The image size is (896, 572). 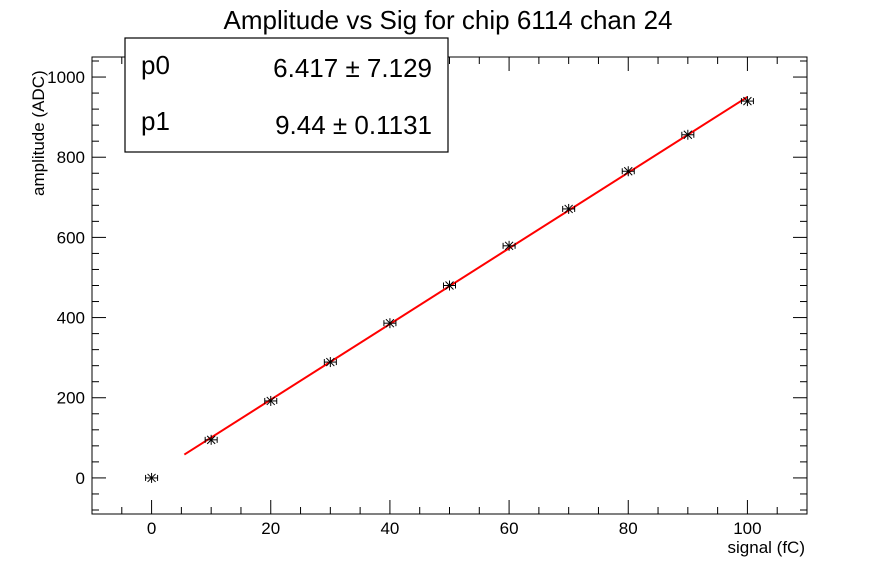 What do you see at coordinates (151, 528) in the screenshot?
I see `x-tick-label: 0` at bounding box center [151, 528].